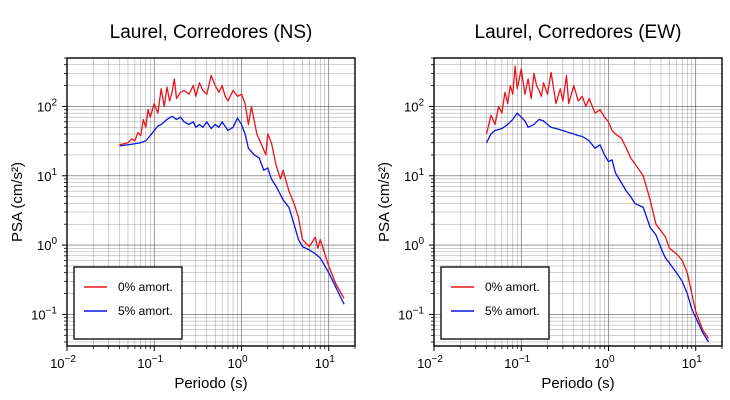  Describe the element at coordinates (232, 210) in the screenshot. I see `series-line-5pct` at that location.